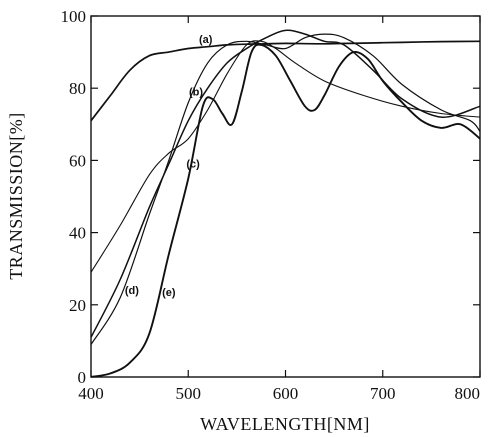 The width and height of the screenshot is (500, 437). What do you see at coordinates (77, 233) in the screenshot?
I see `y-tick-label-40: 40` at bounding box center [77, 233].